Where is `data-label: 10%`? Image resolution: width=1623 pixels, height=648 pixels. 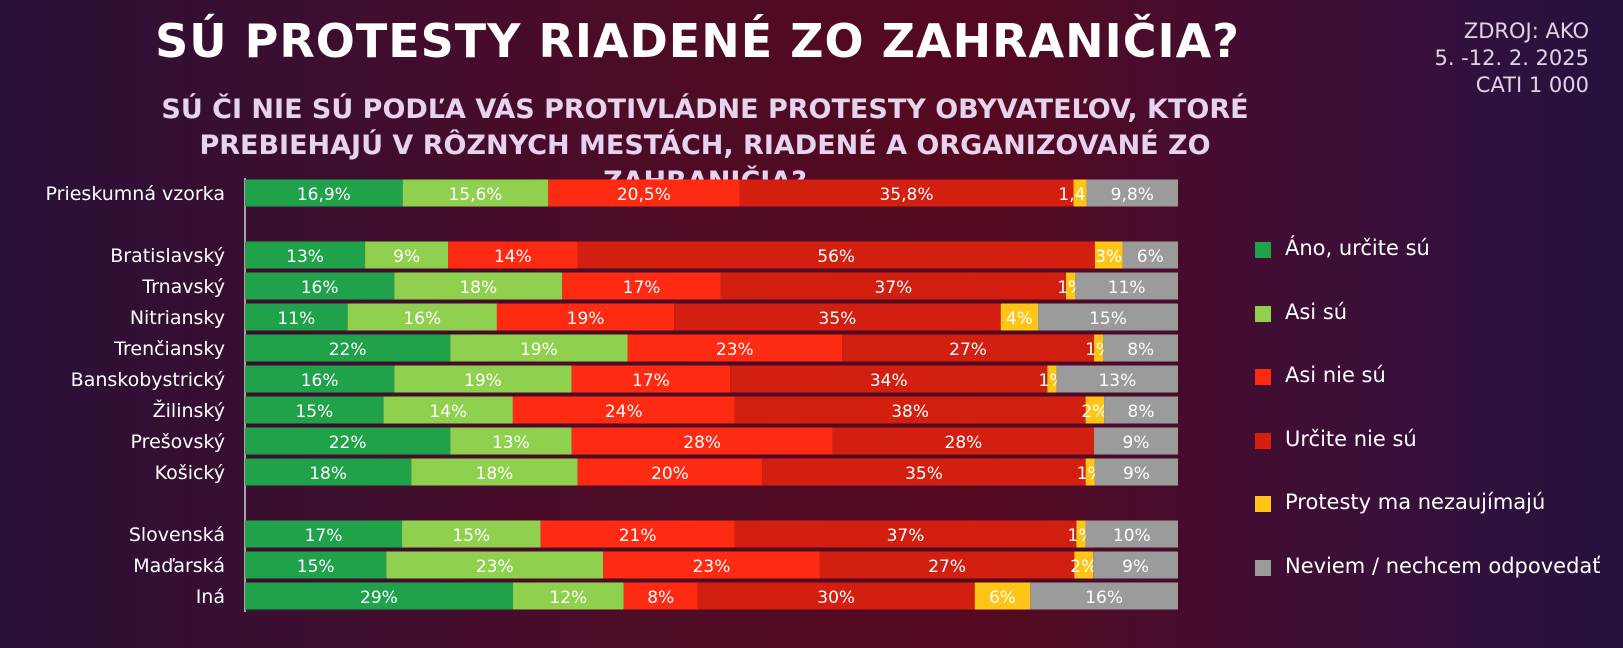 data-label: 10% is located at coordinates (1132, 536).